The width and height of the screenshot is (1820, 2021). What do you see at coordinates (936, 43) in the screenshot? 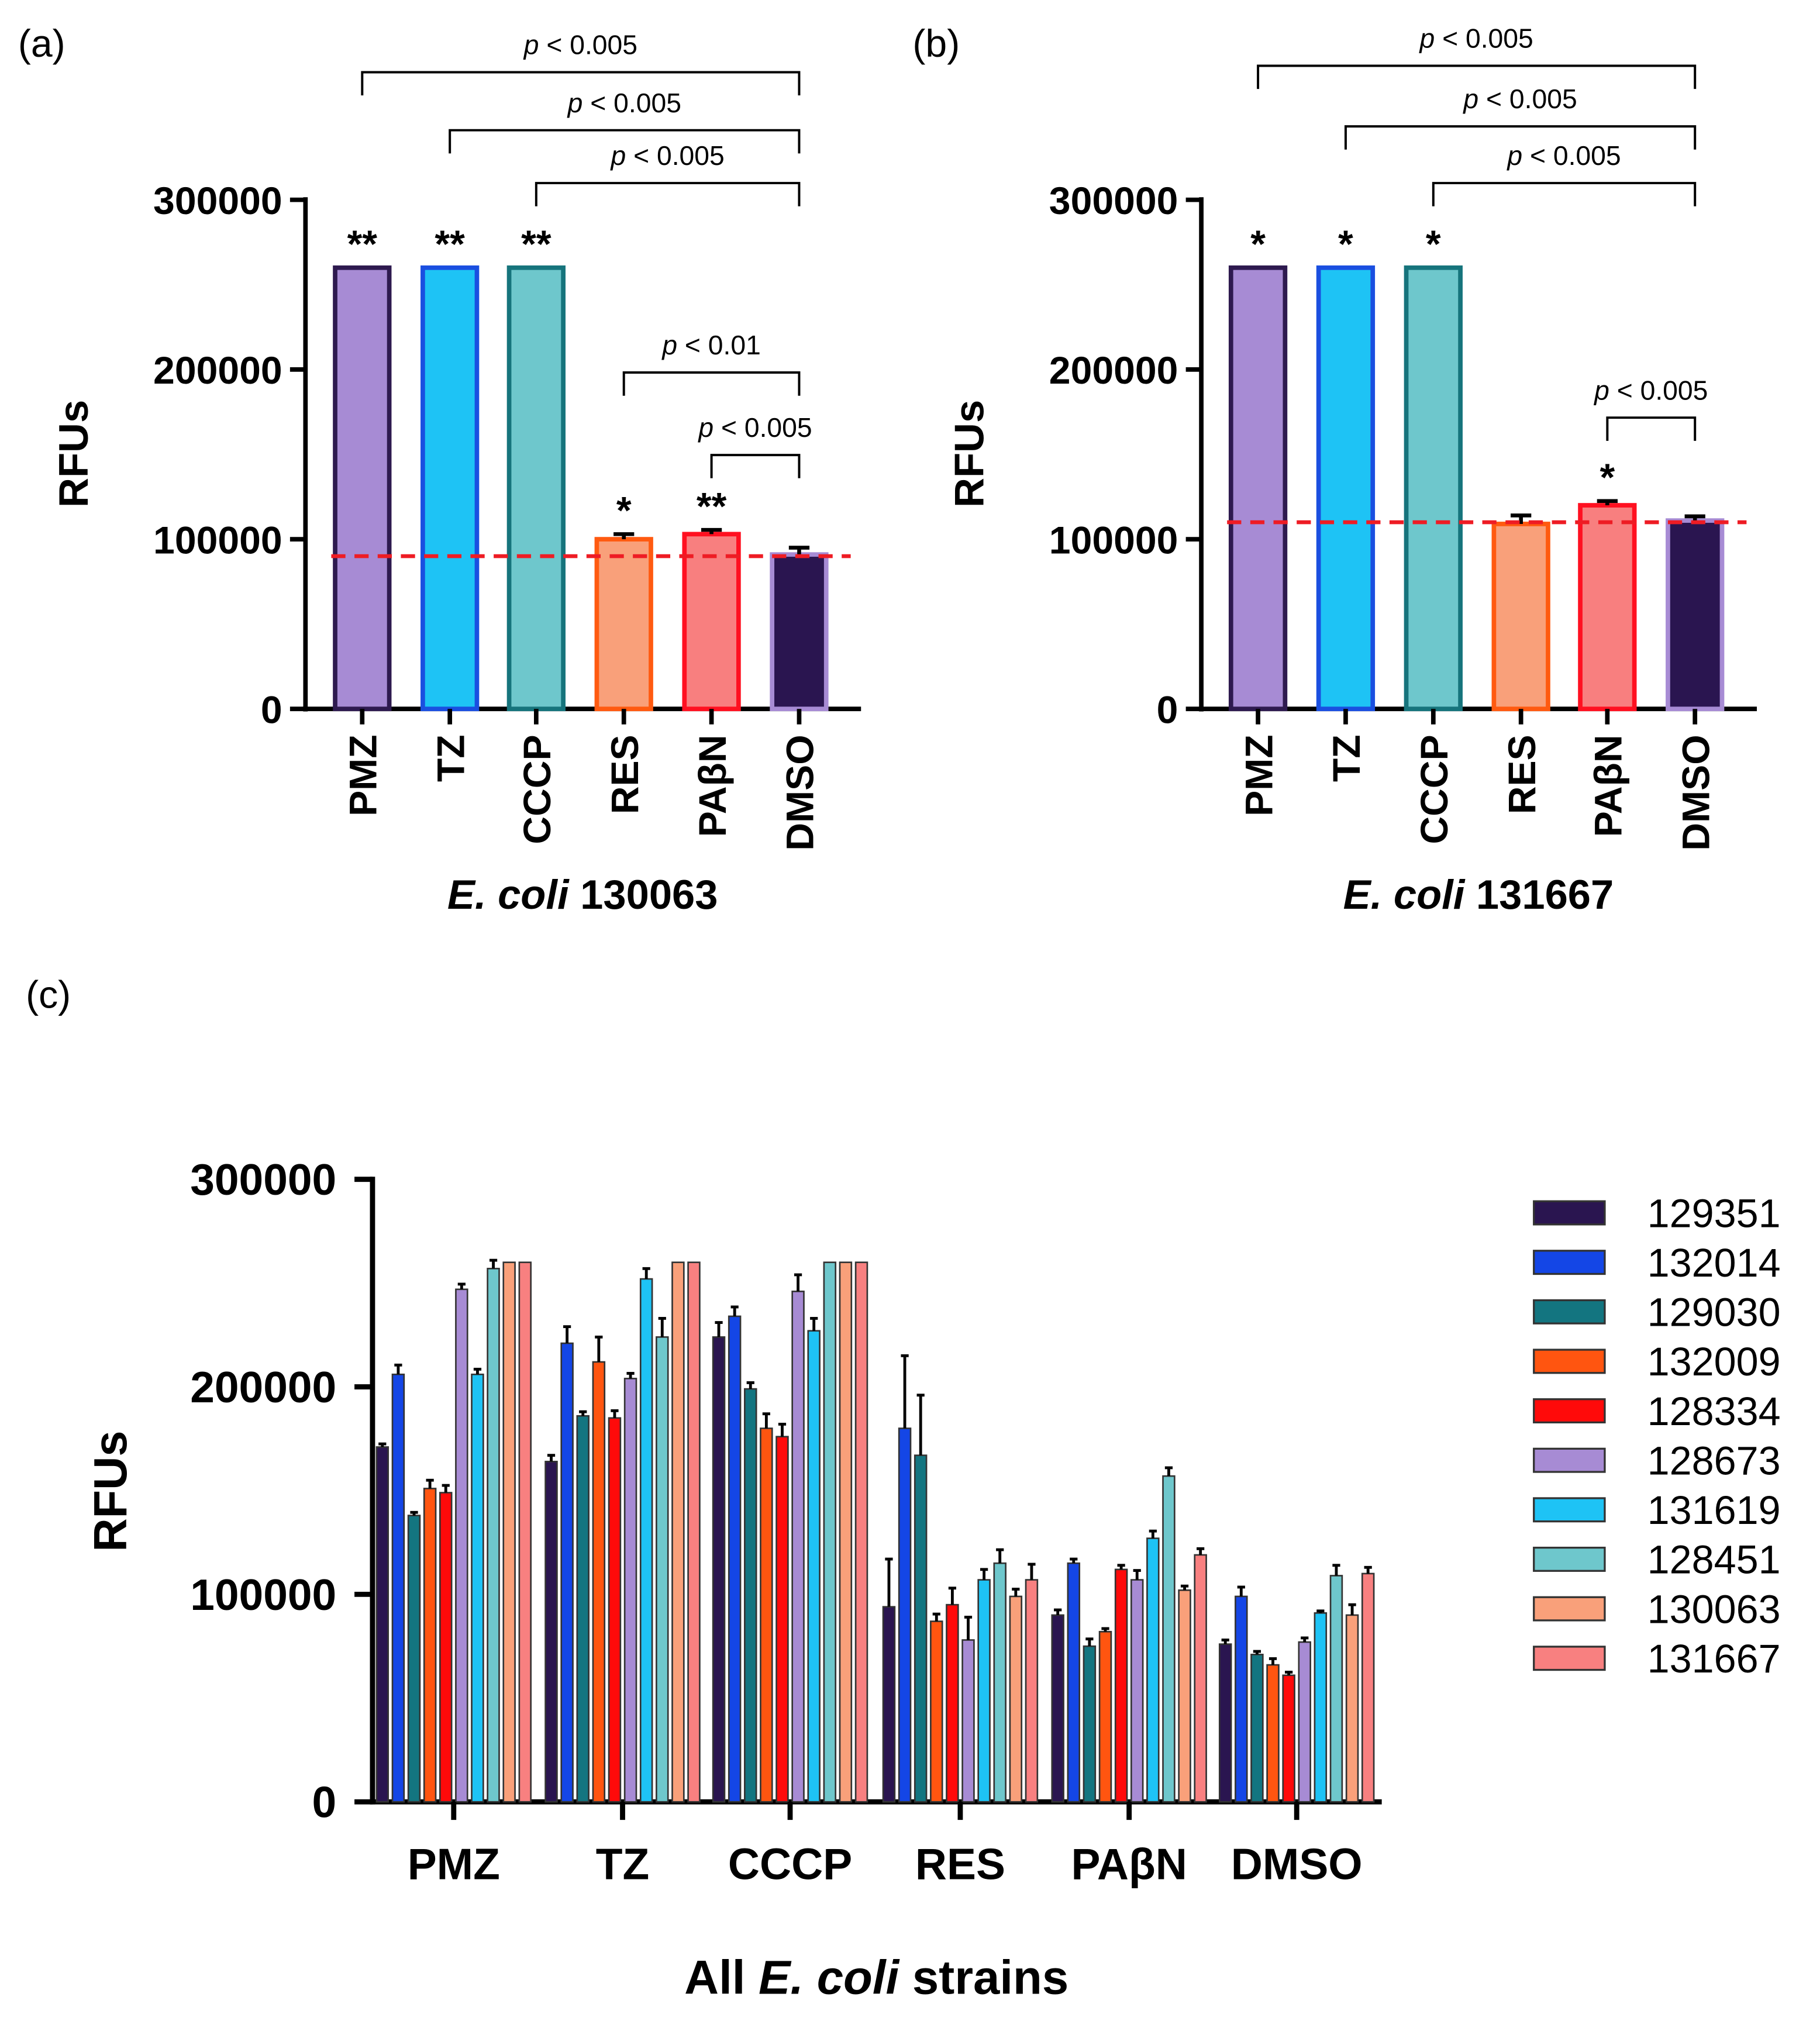
I see `panel-label-b: (b)` at bounding box center [936, 43].